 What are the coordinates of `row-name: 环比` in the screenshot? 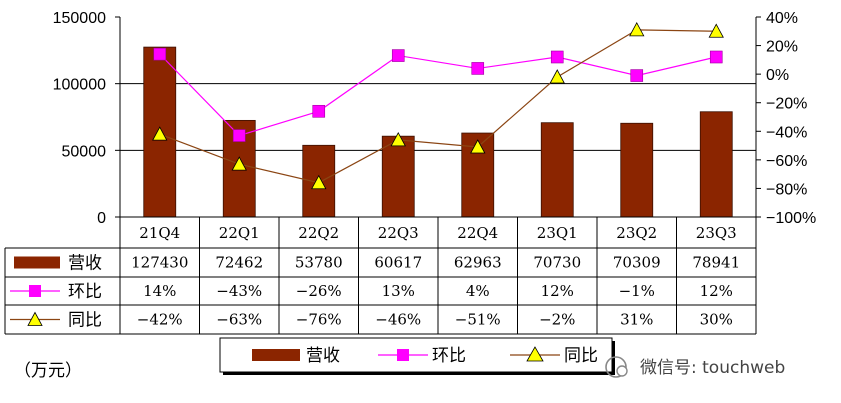 It's located at (85, 292).